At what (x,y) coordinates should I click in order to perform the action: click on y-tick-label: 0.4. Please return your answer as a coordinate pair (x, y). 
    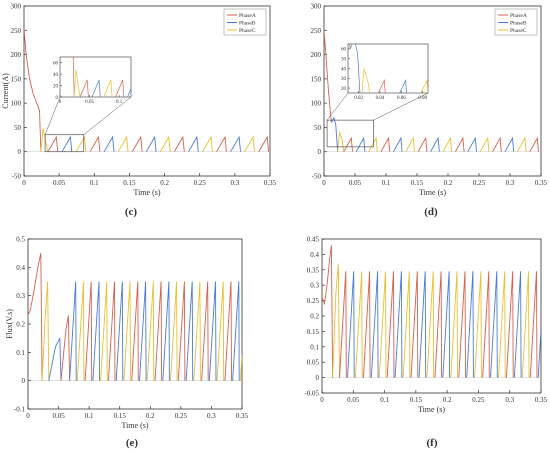
    Looking at the image, I should click on (20, 268).